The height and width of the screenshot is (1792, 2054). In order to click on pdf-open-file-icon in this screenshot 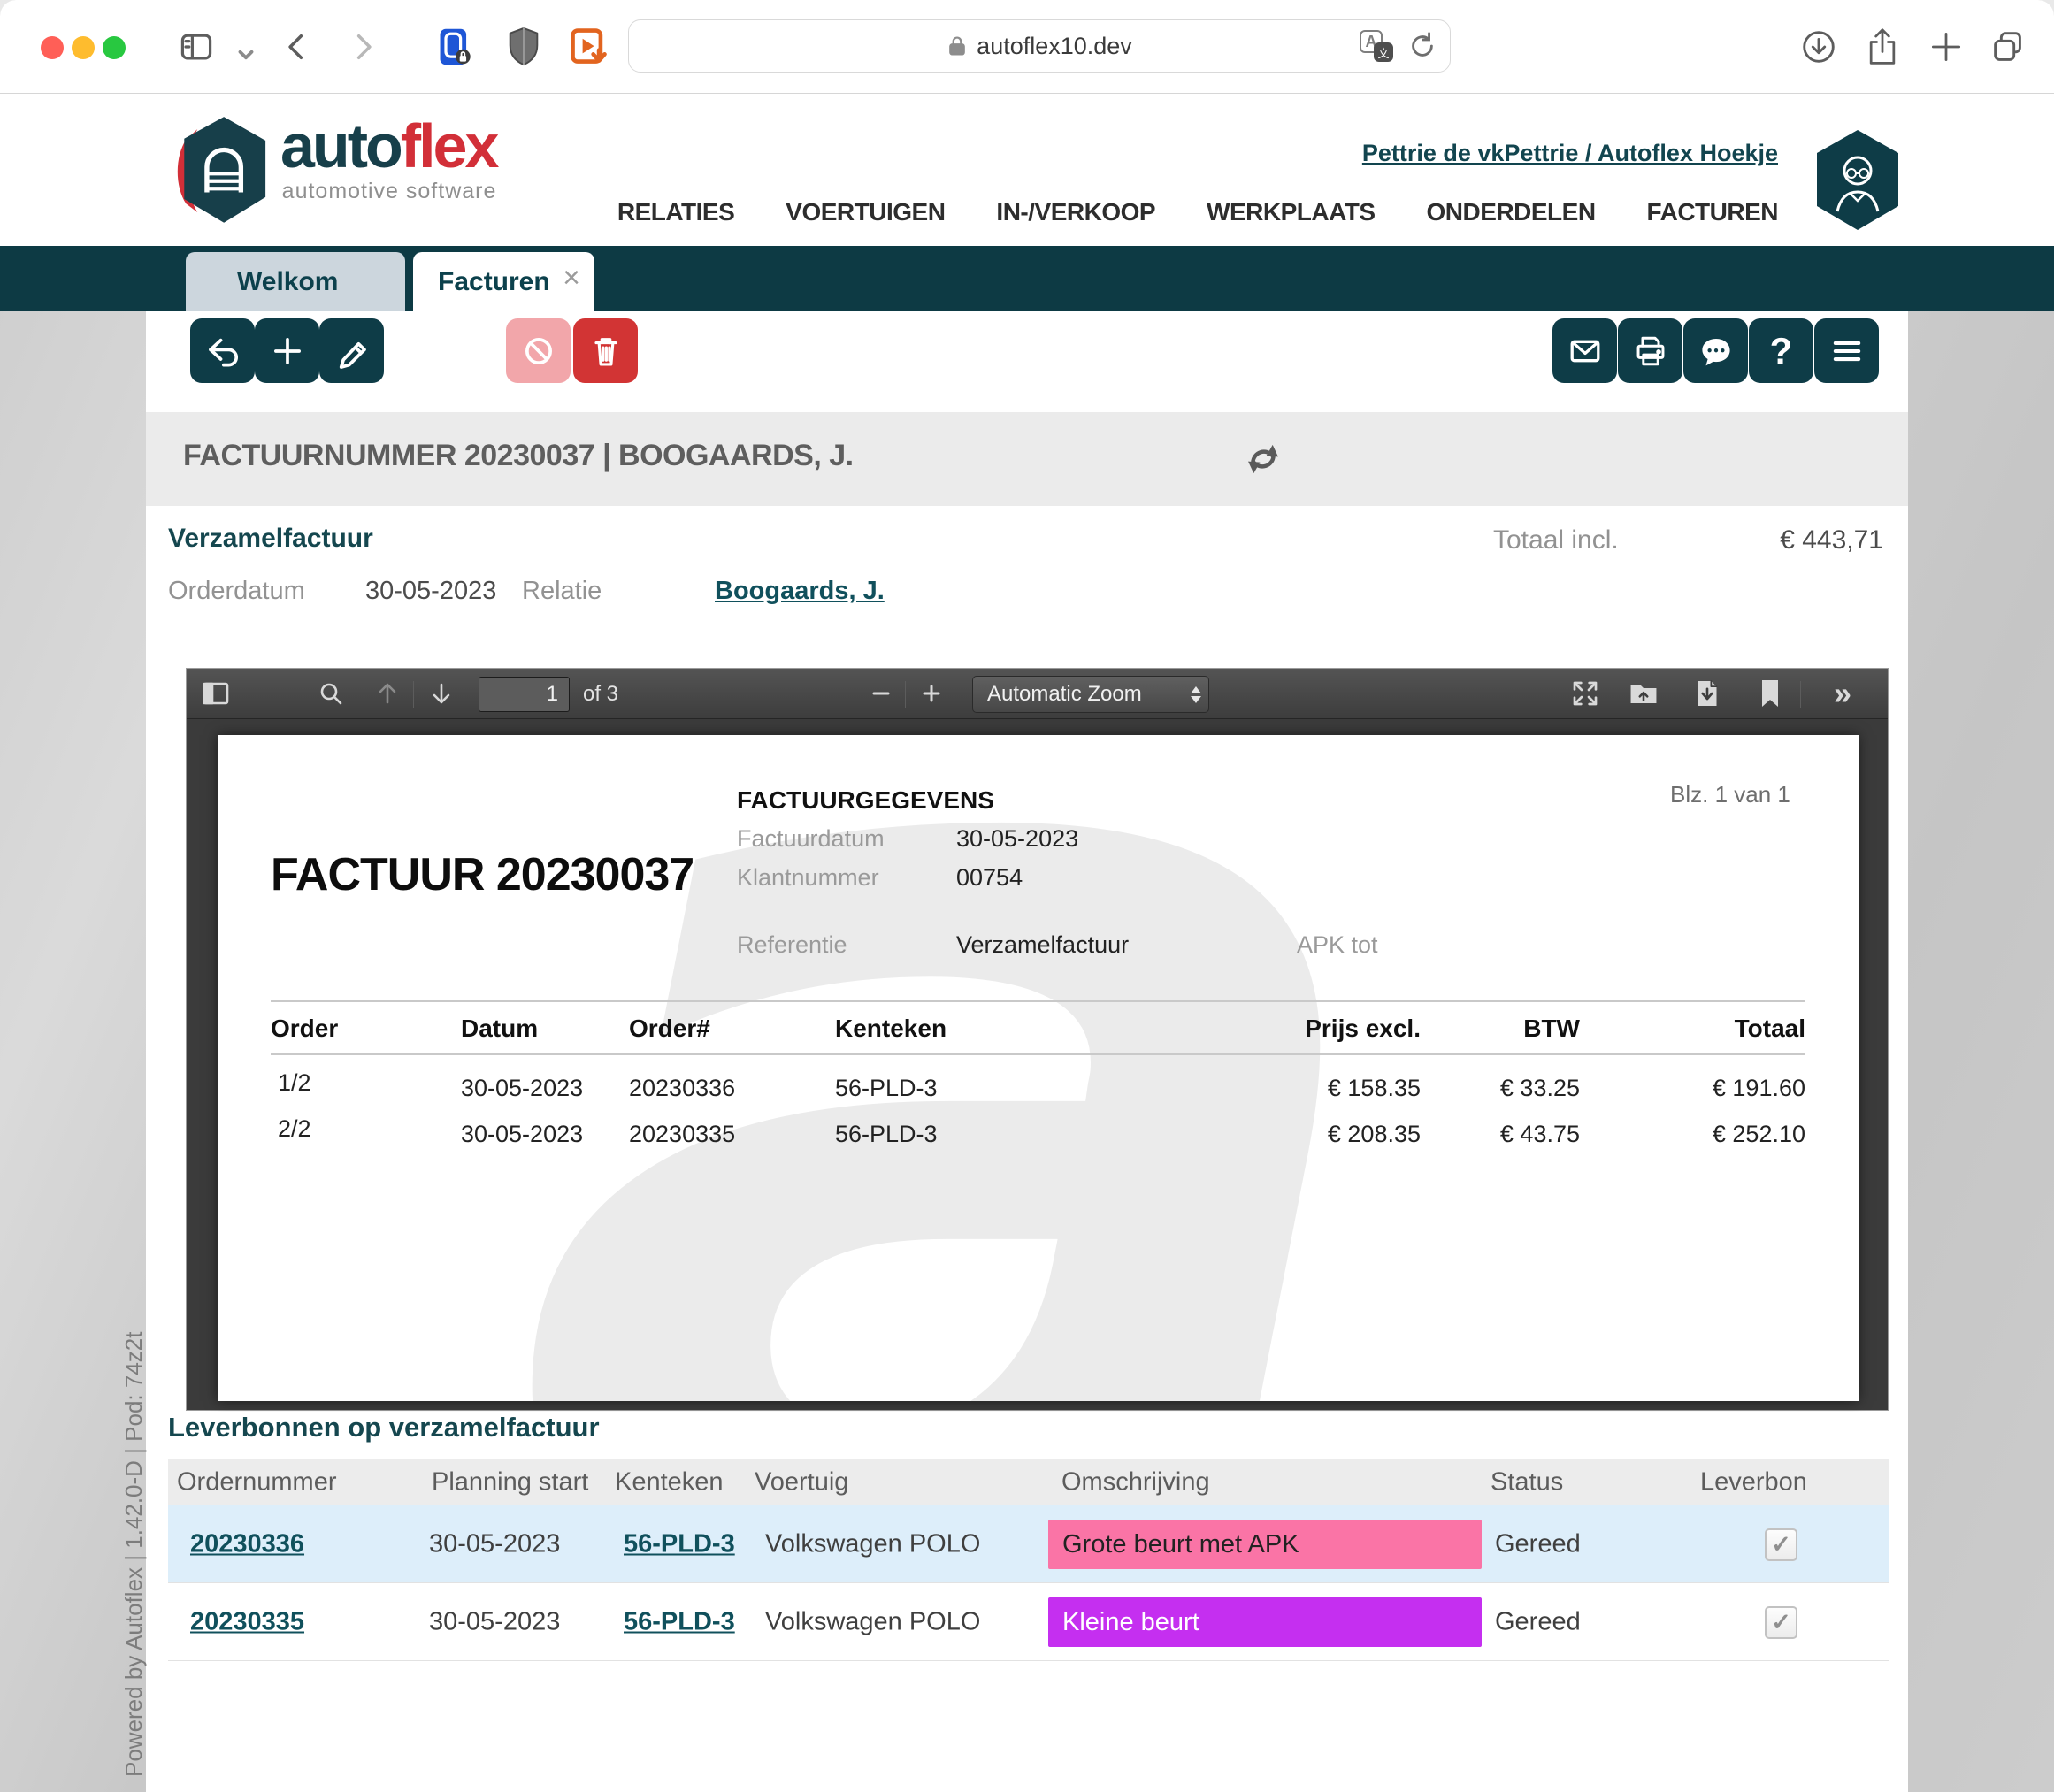, I will do `click(1643, 693)`.